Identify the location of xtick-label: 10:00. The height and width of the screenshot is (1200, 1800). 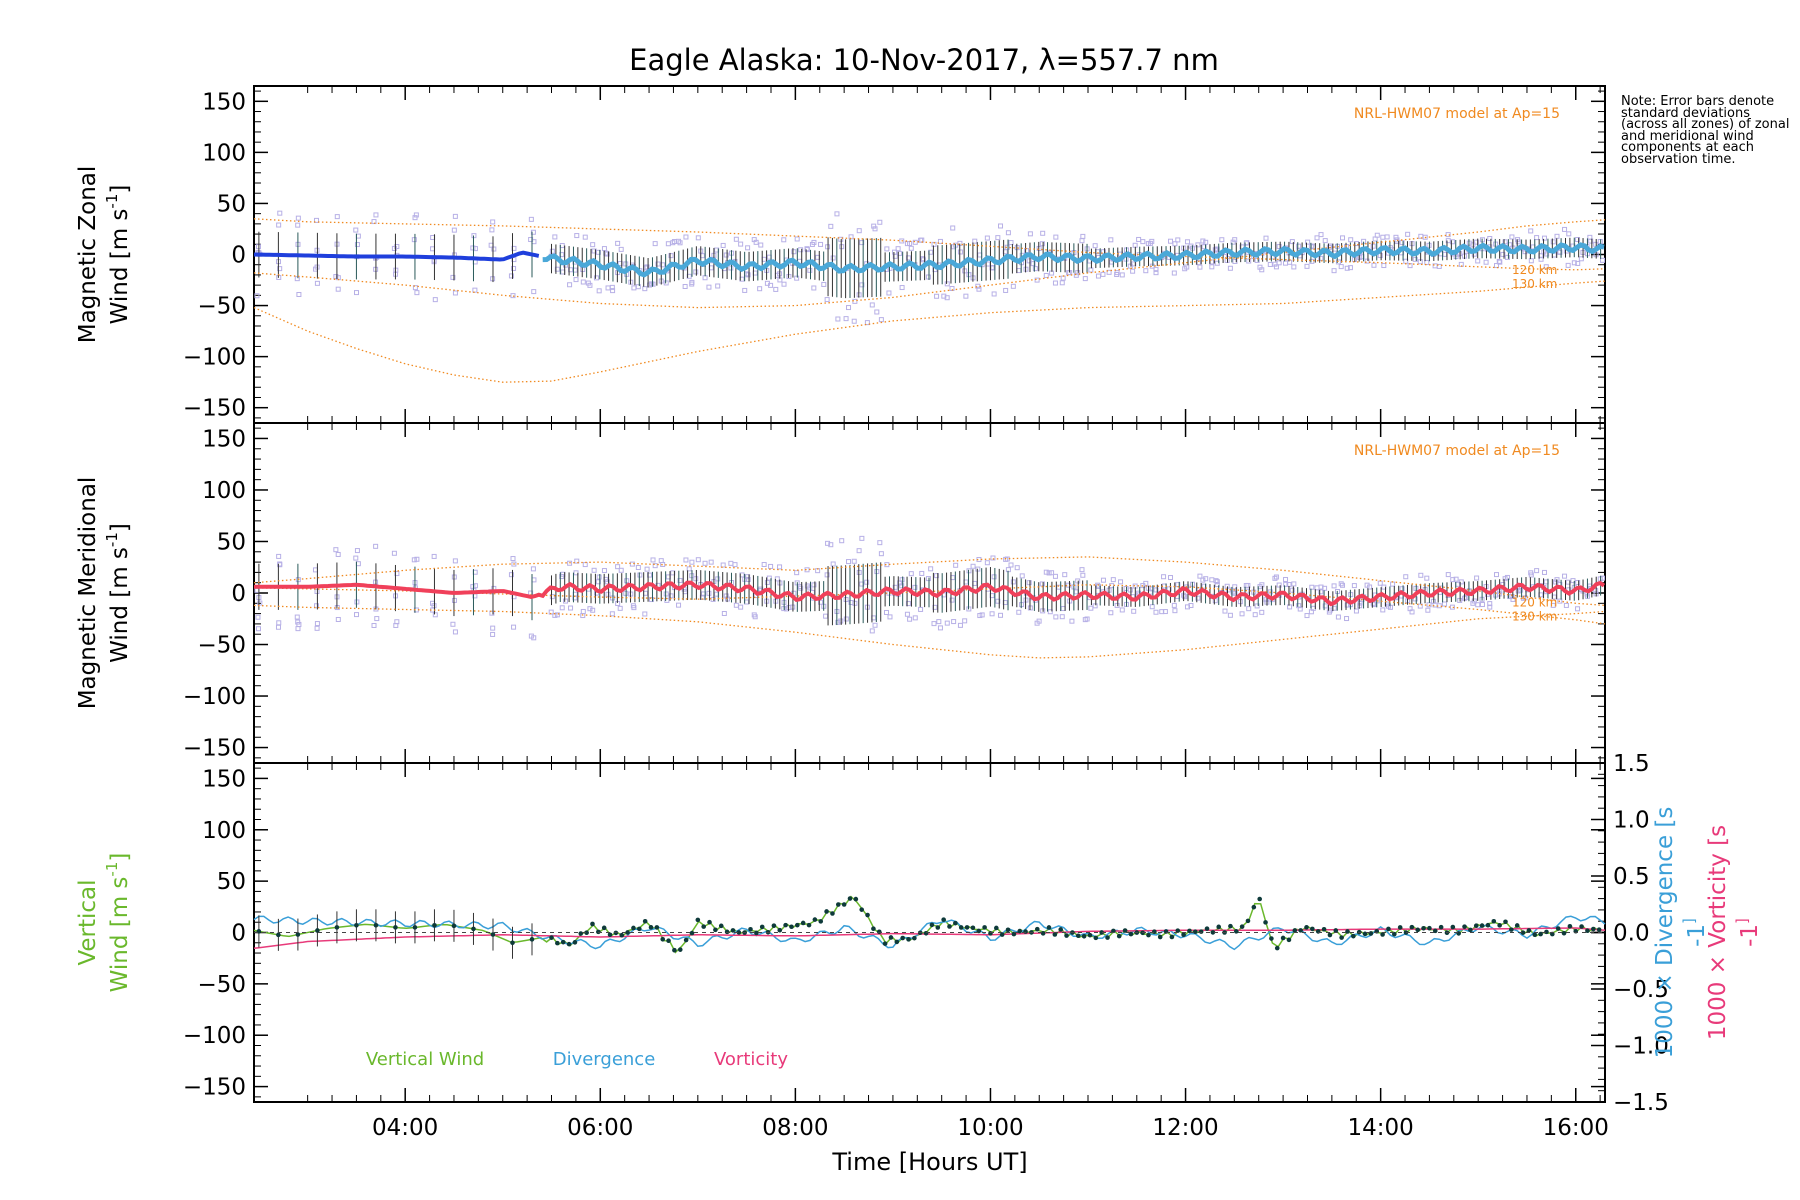
(990, 1128).